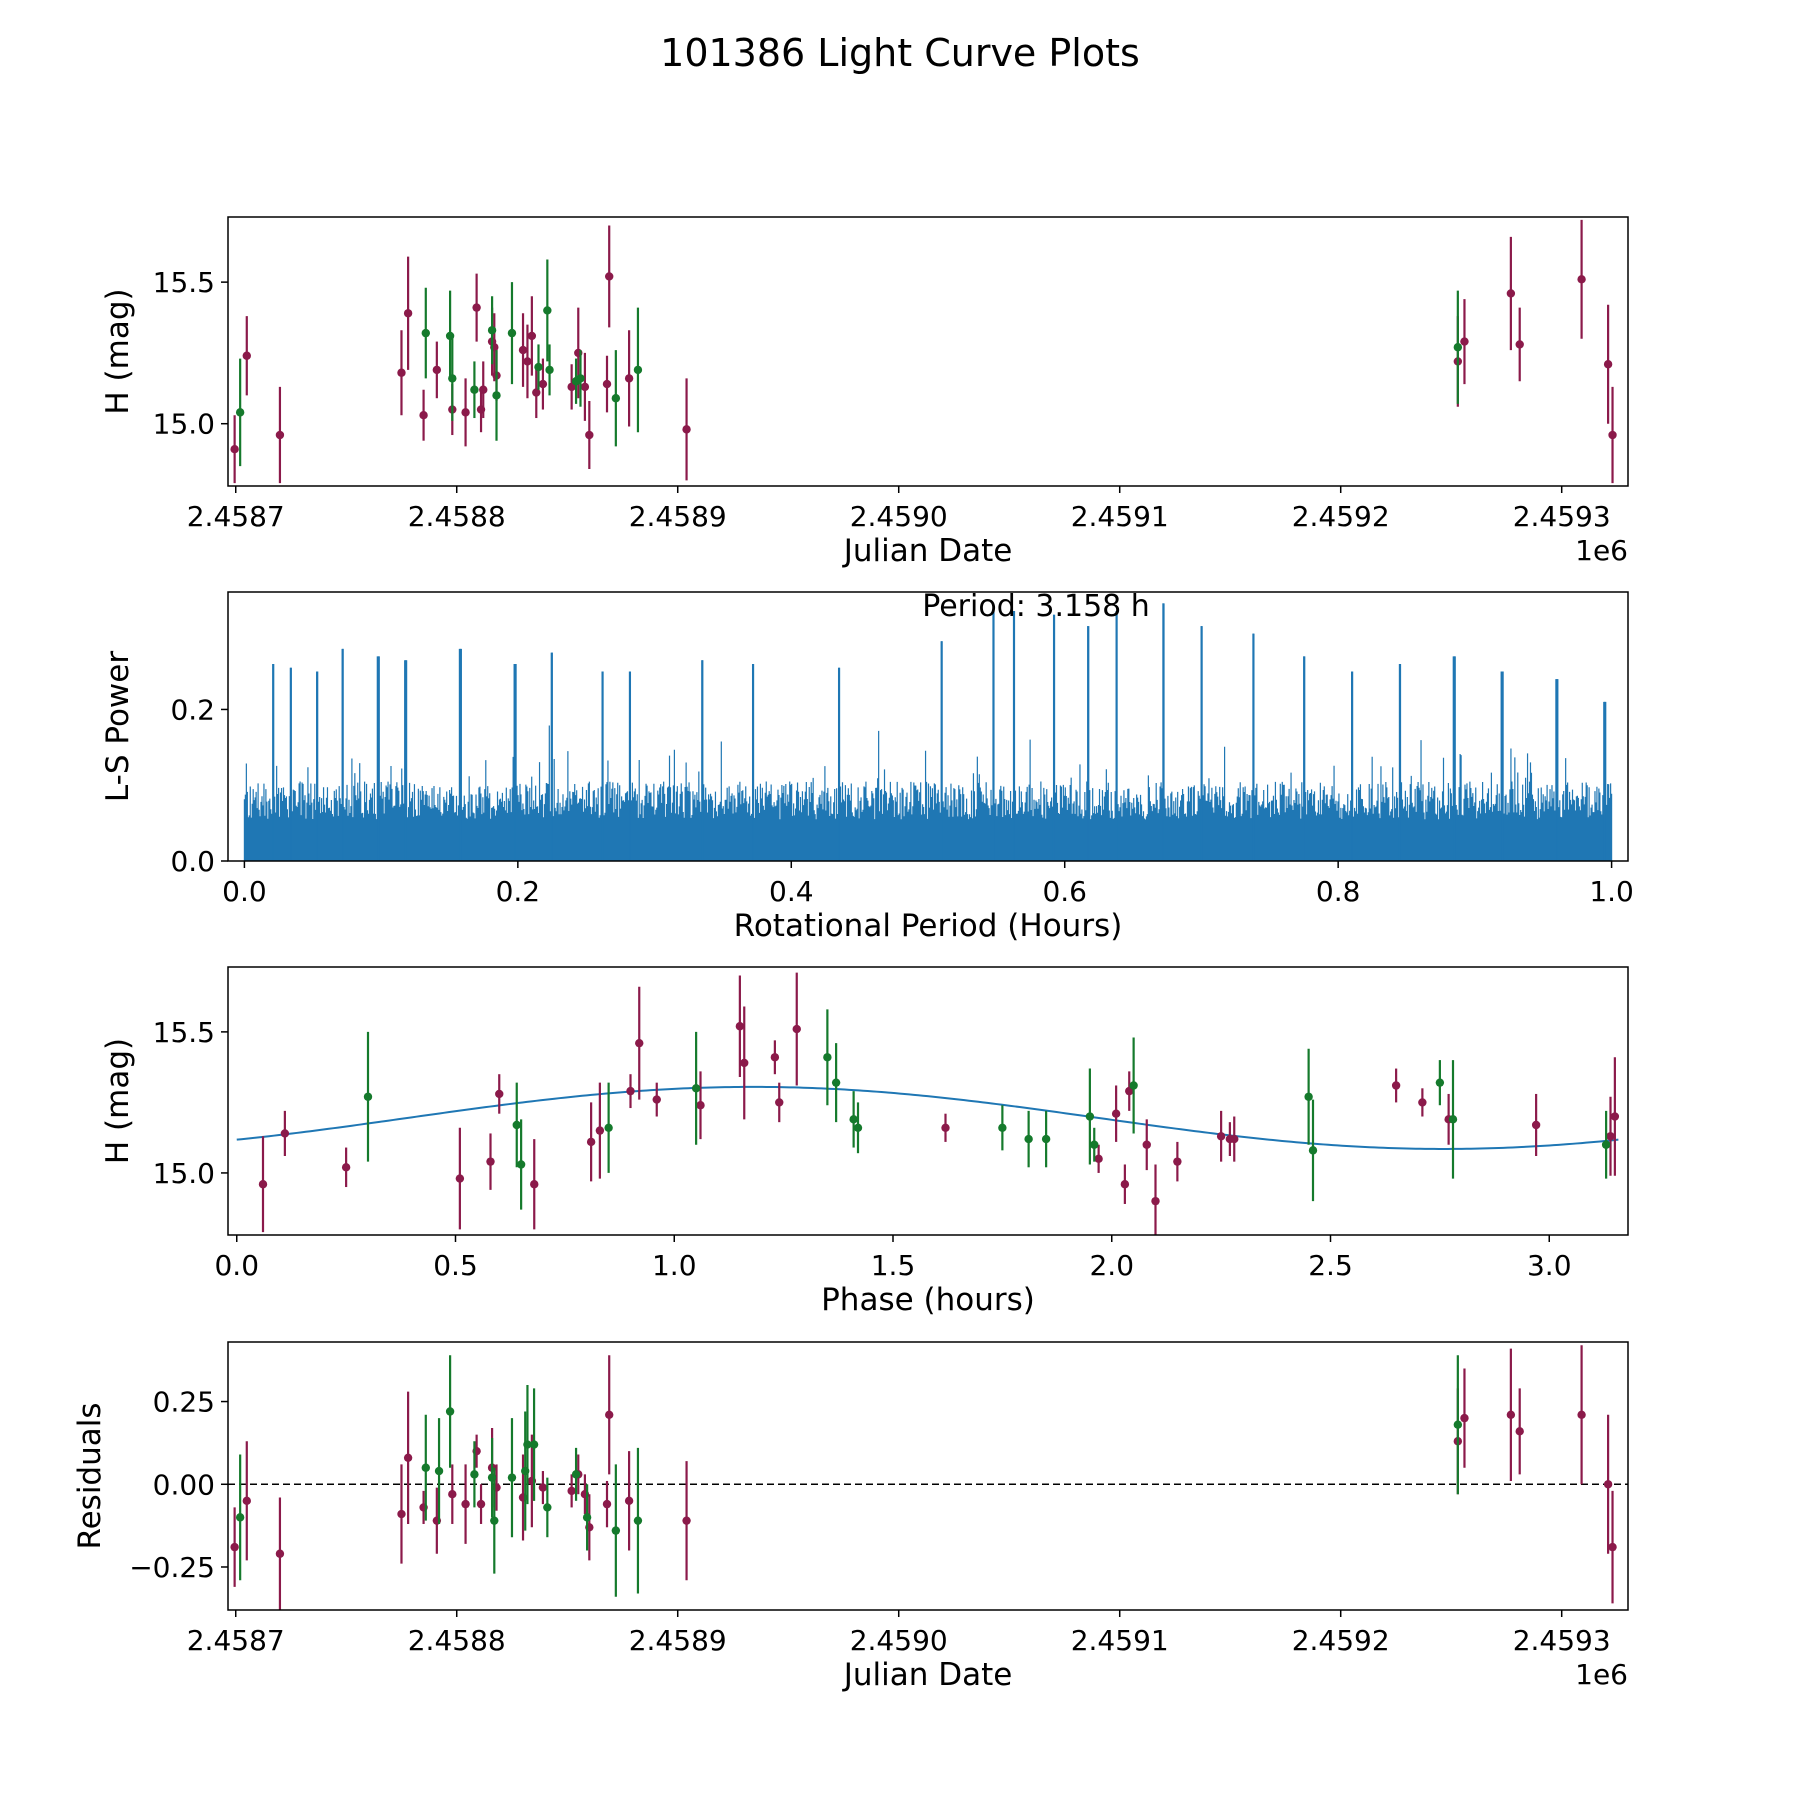 This screenshot has height=1800, width=1800. I want to click on x-tick-label: 0.6, so click(1064, 891).